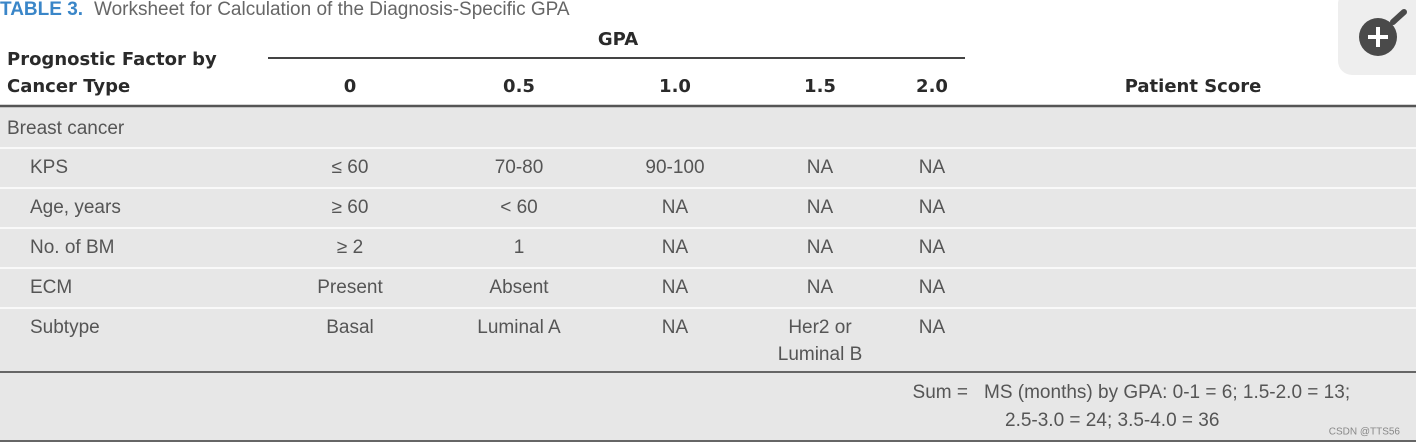 The height and width of the screenshot is (446, 1416). I want to click on row-factor: Age, years, so click(75, 207).